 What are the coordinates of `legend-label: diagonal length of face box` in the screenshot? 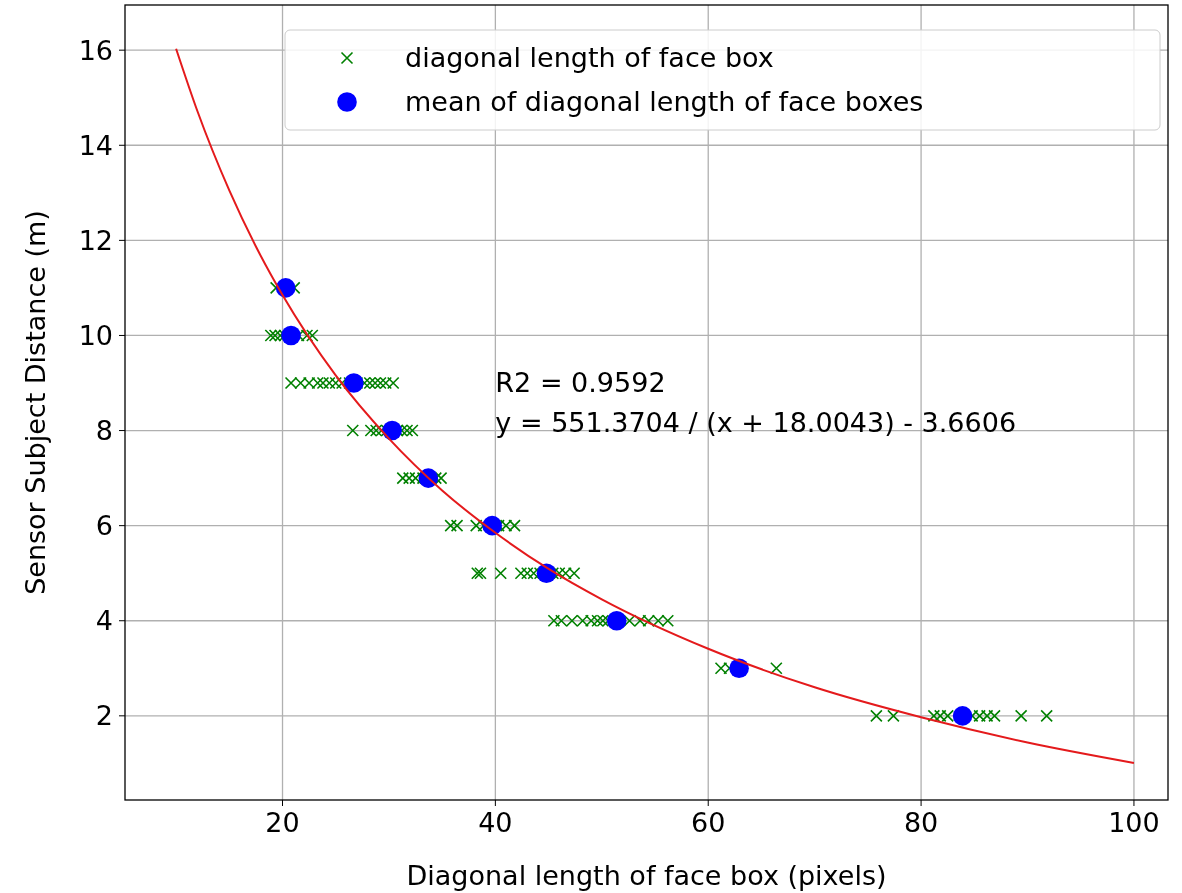 It's located at (589, 58).